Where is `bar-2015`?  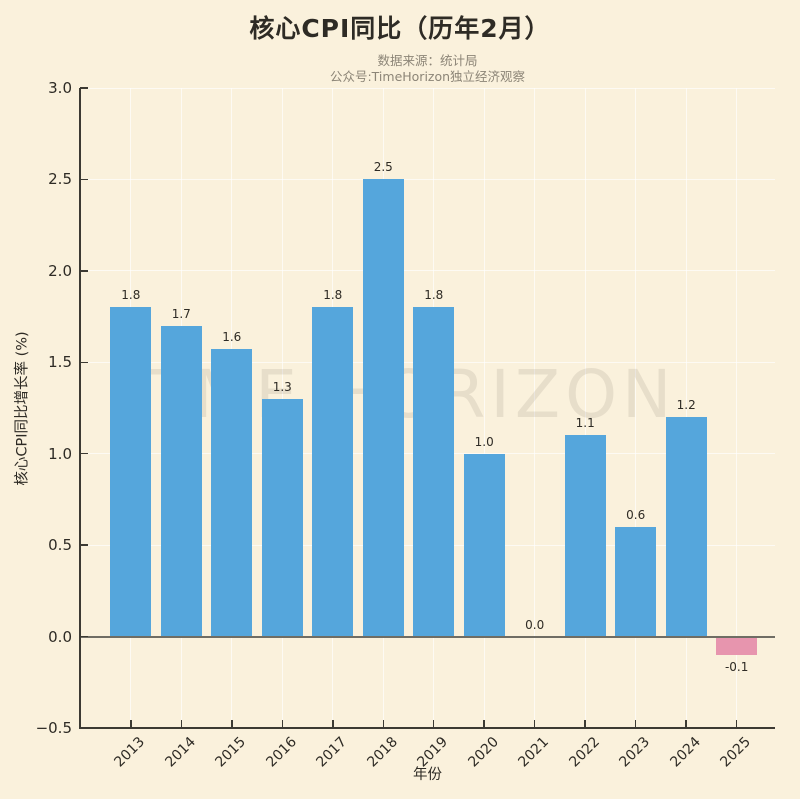 bar-2015 is located at coordinates (232, 493).